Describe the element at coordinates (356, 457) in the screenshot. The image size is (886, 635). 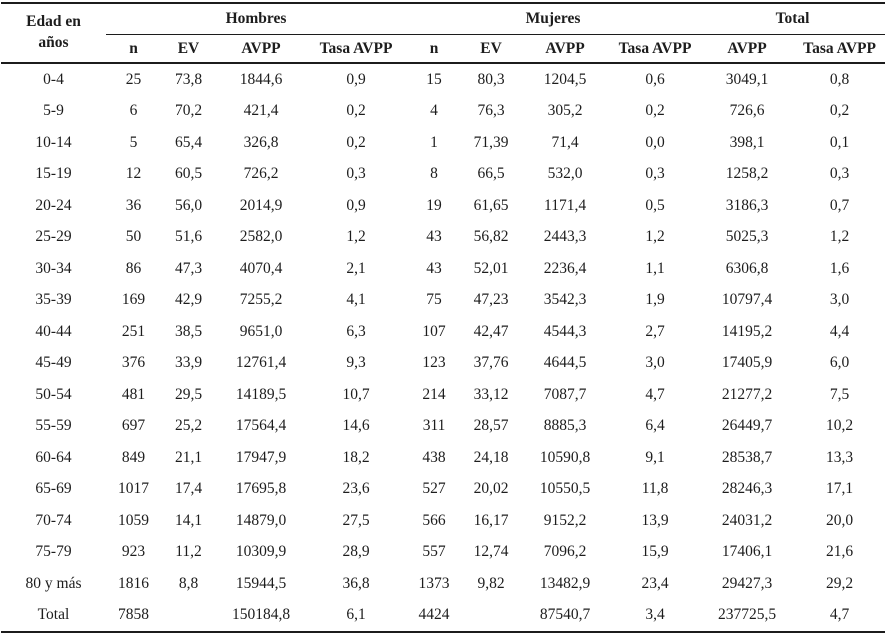
I see `value-cell: 18,2` at that location.